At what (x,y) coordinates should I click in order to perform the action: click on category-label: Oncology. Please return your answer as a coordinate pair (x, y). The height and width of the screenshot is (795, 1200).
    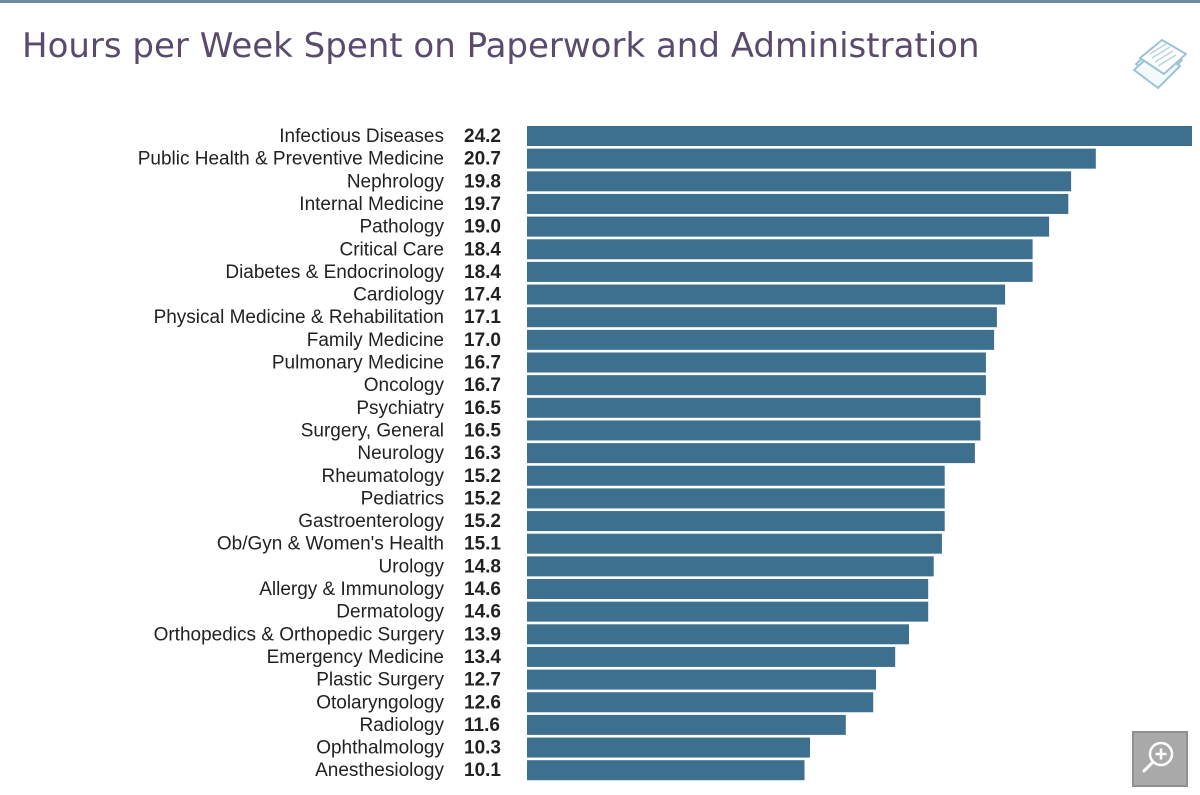
    Looking at the image, I should click on (404, 385).